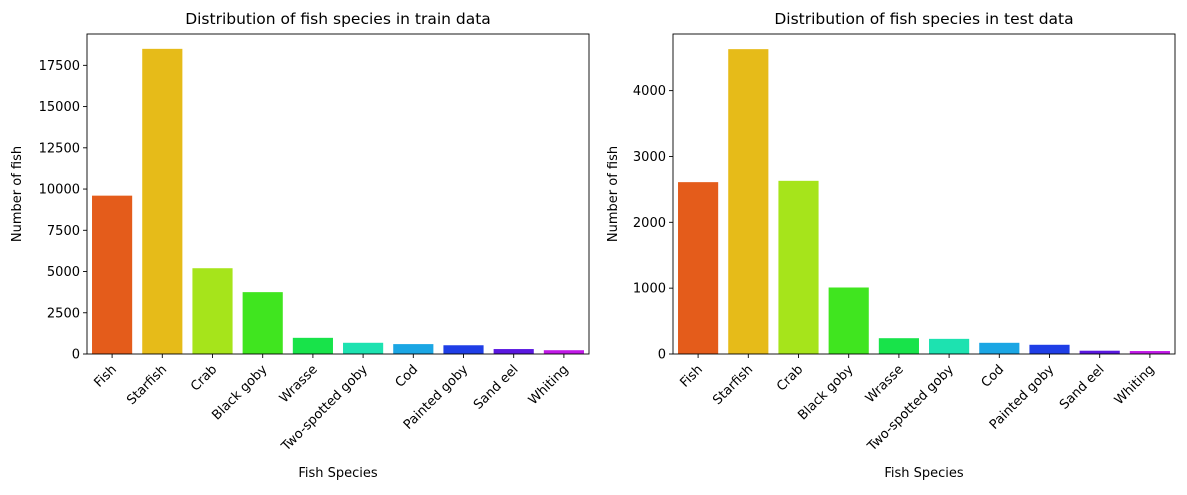  I want to click on y-tick-label: 2500, so click(63, 313).